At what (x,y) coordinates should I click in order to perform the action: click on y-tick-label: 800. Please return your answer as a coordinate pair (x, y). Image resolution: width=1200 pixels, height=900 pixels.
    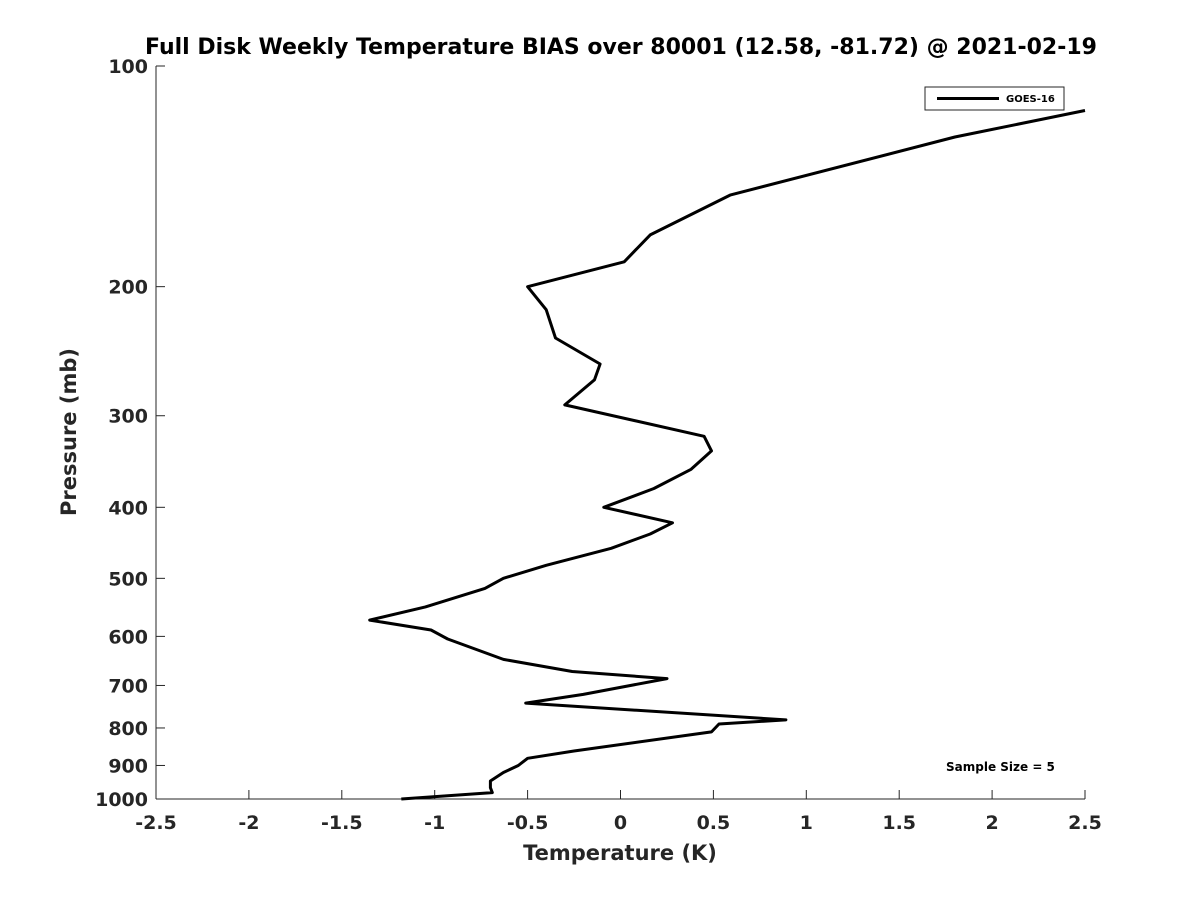
    Looking at the image, I should click on (128, 729).